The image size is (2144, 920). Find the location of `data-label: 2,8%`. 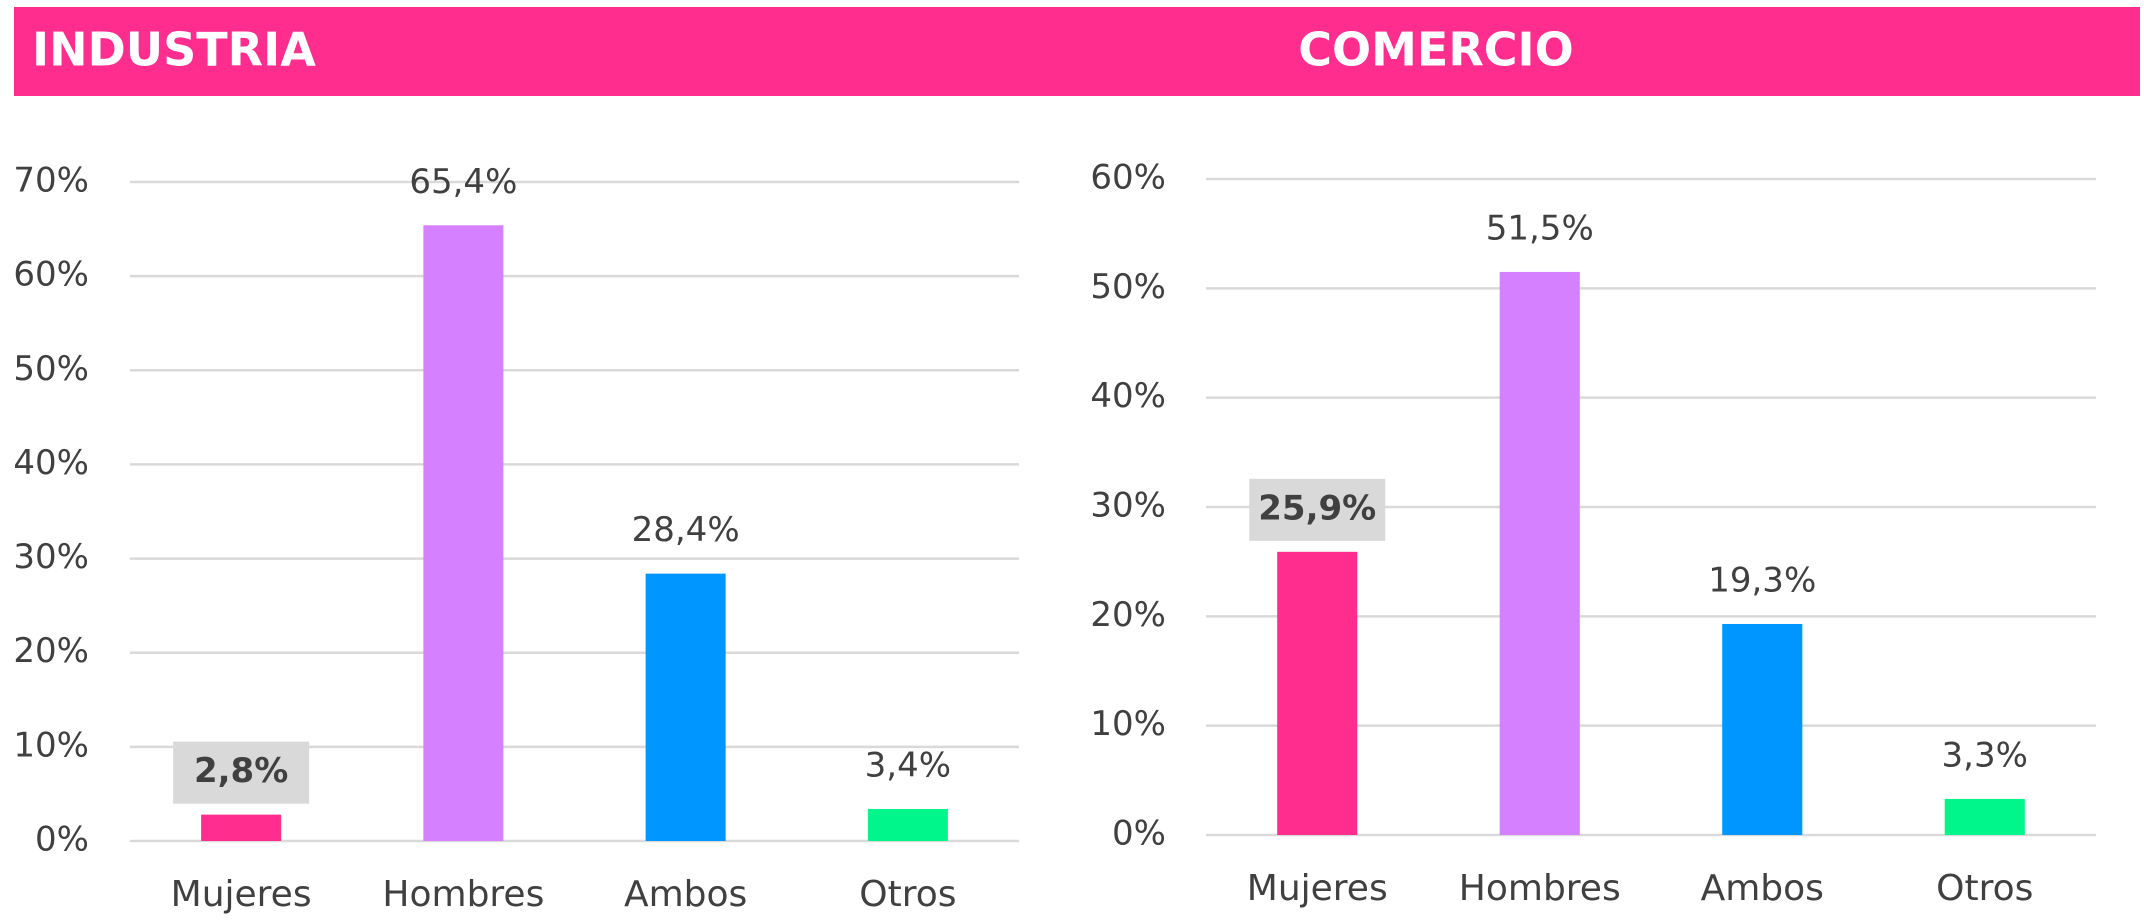

data-label: 2,8% is located at coordinates (241, 771).